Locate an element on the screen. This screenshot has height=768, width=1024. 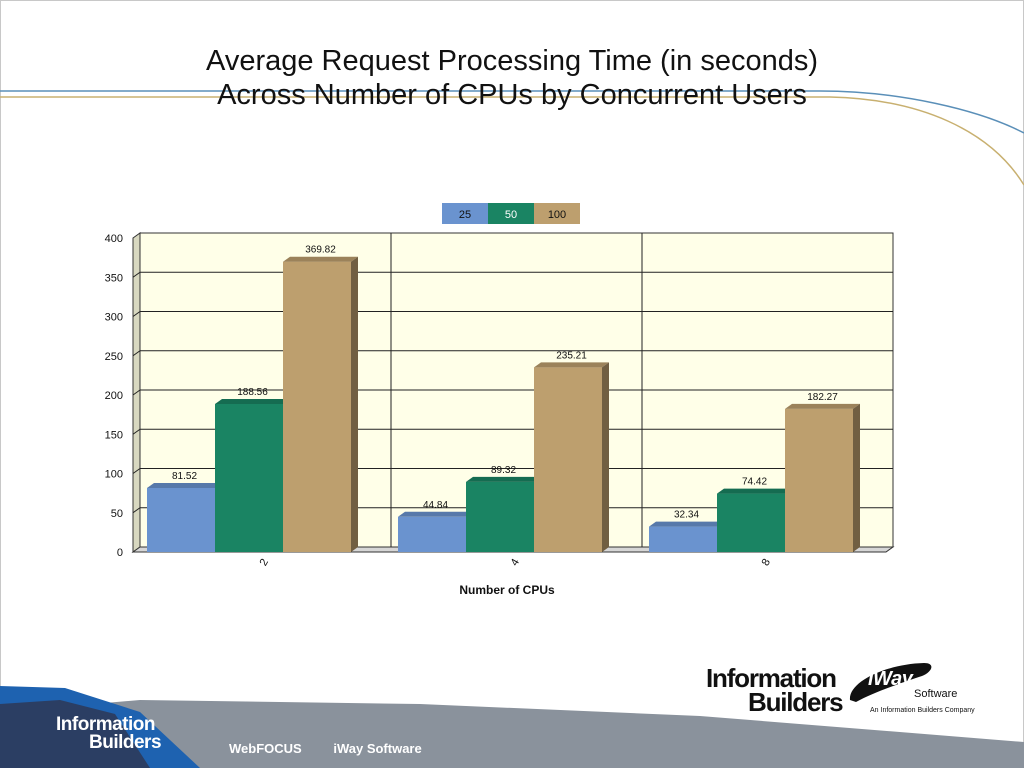
y-tick-label: 150 is located at coordinates (114, 435).